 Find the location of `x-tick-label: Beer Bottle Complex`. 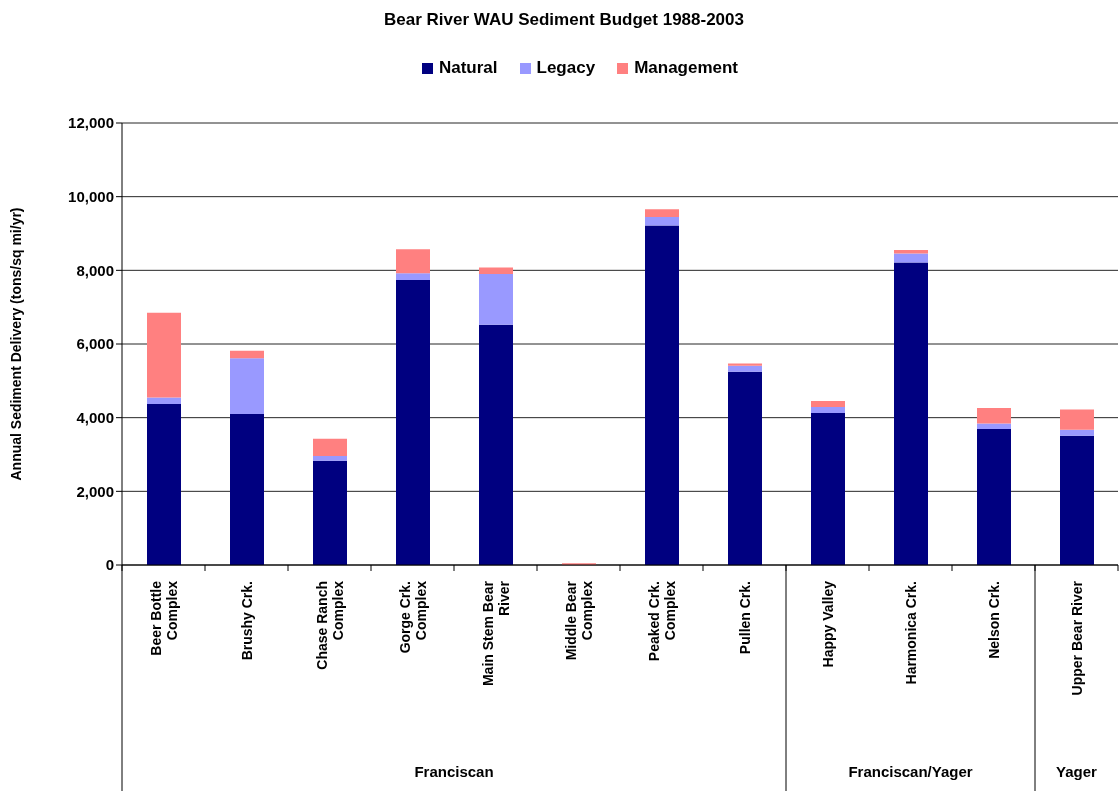

x-tick-label: Beer Bottle Complex is located at coordinates (163, 618).